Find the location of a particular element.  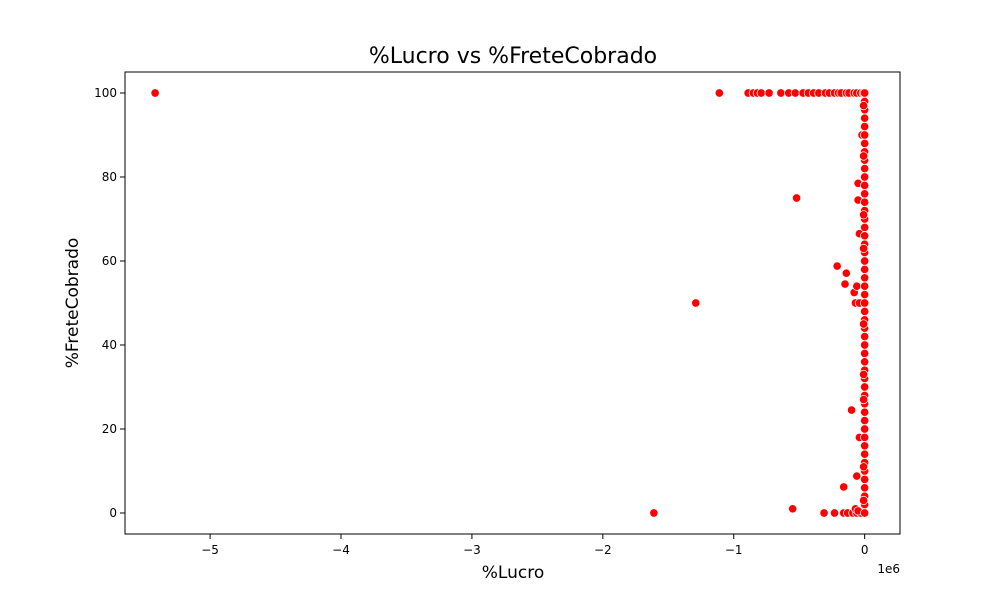

y-tick-label: 80 is located at coordinates (109, 177).